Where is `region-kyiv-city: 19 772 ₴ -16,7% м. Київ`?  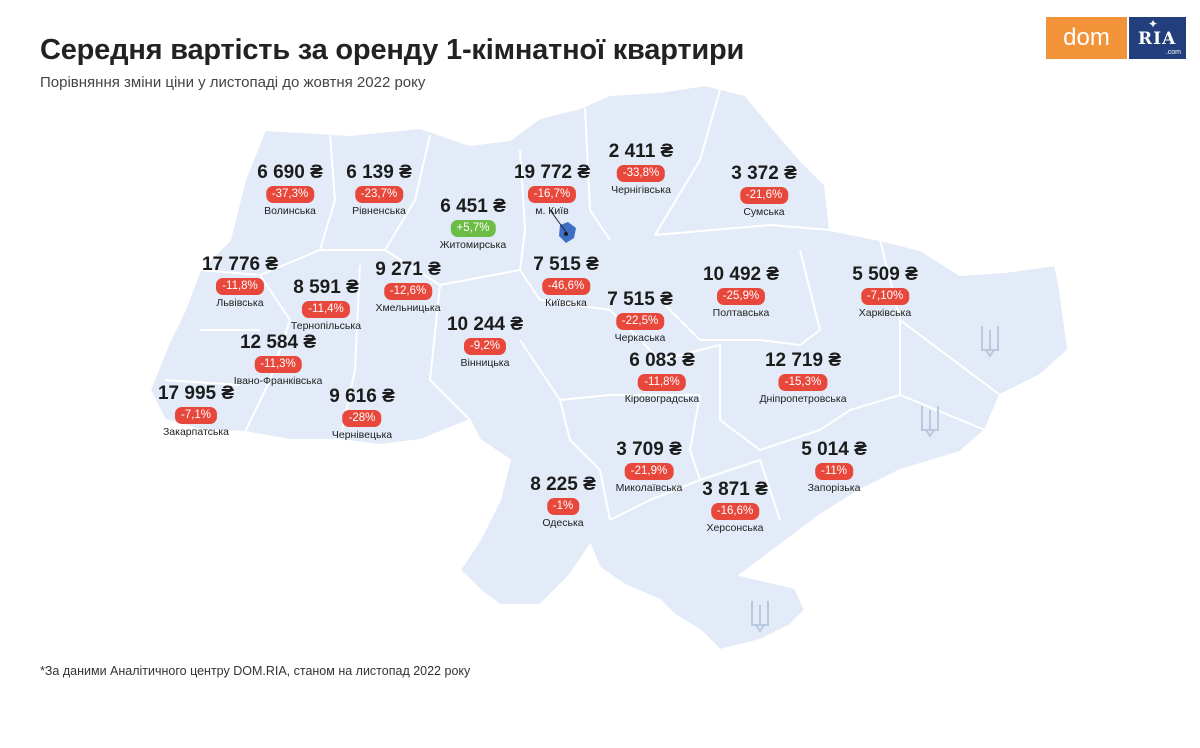
region-kyiv-city: 19 772 ₴ -16,7% м. Київ is located at coordinates (552, 190).